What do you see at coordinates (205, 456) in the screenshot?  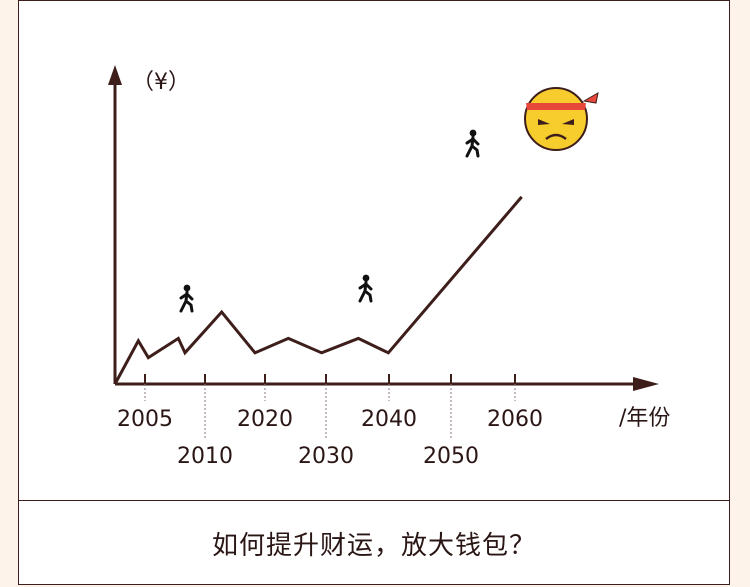 I see `x-tick-label-2010: 2010` at bounding box center [205, 456].